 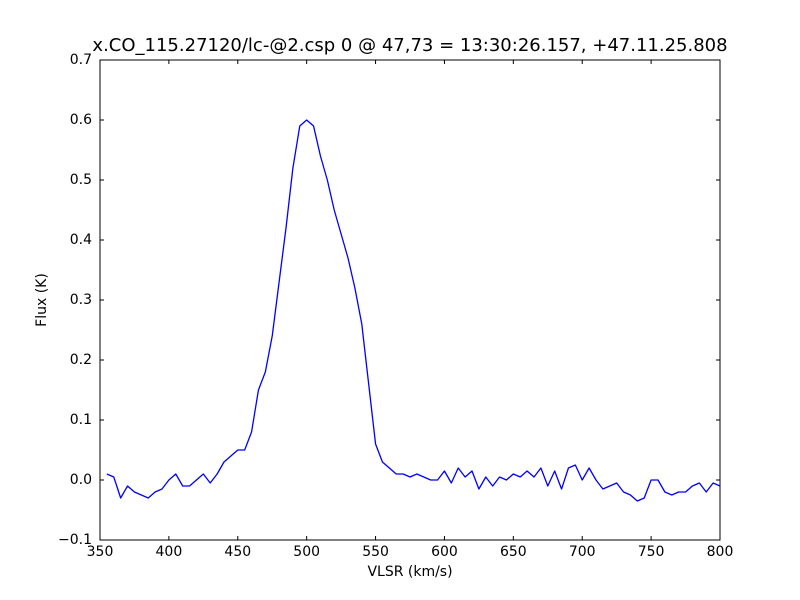 What do you see at coordinates (81, 300) in the screenshot?
I see `y-tick-label: 0.3` at bounding box center [81, 300].